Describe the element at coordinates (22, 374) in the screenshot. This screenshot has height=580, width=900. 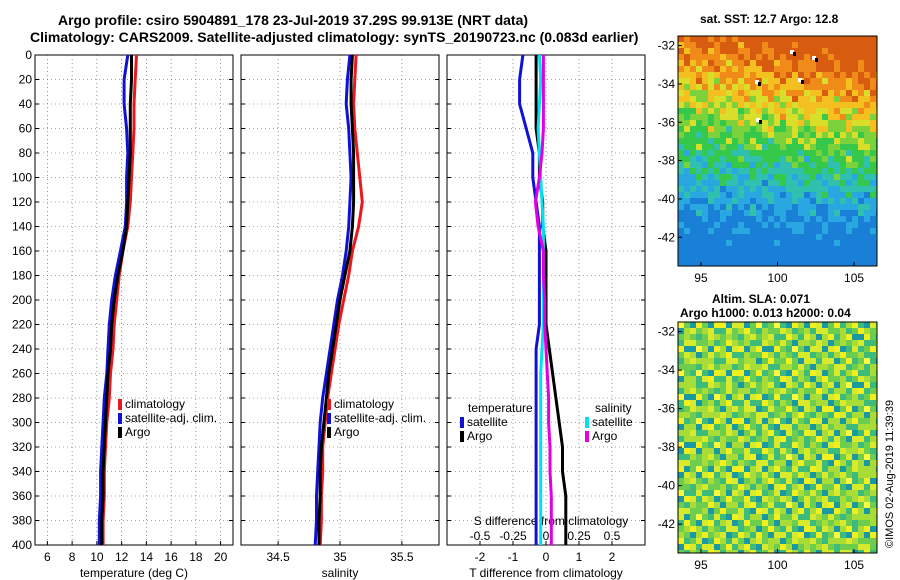
I see `depth-tick-label: 260` at that location.